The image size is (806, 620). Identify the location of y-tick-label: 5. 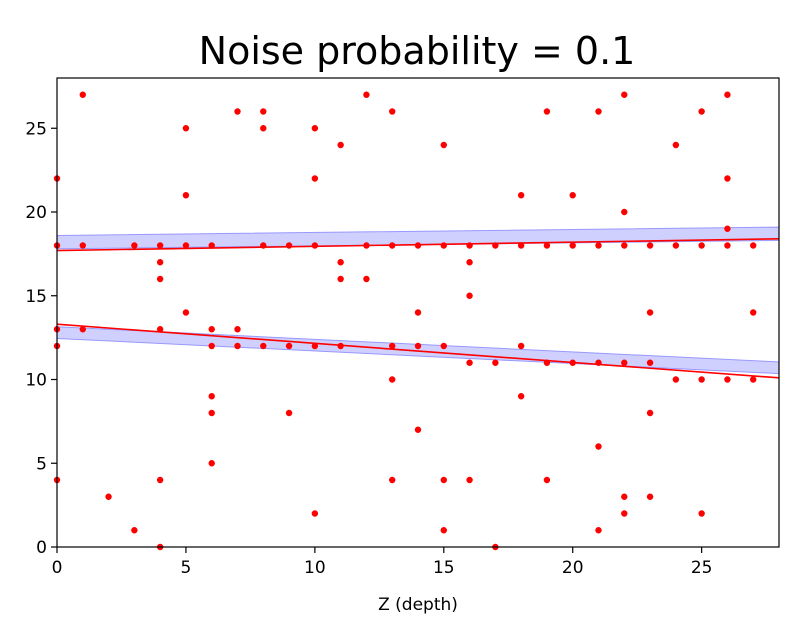
(41, 464).